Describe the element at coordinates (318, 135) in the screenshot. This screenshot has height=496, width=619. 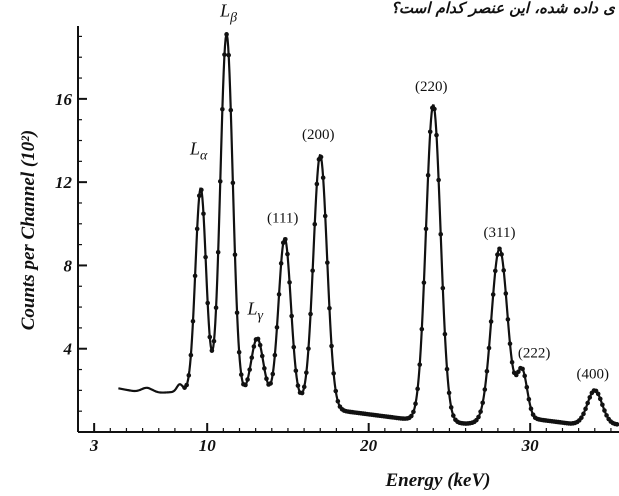
I see `peak-label: (200)` at that location.